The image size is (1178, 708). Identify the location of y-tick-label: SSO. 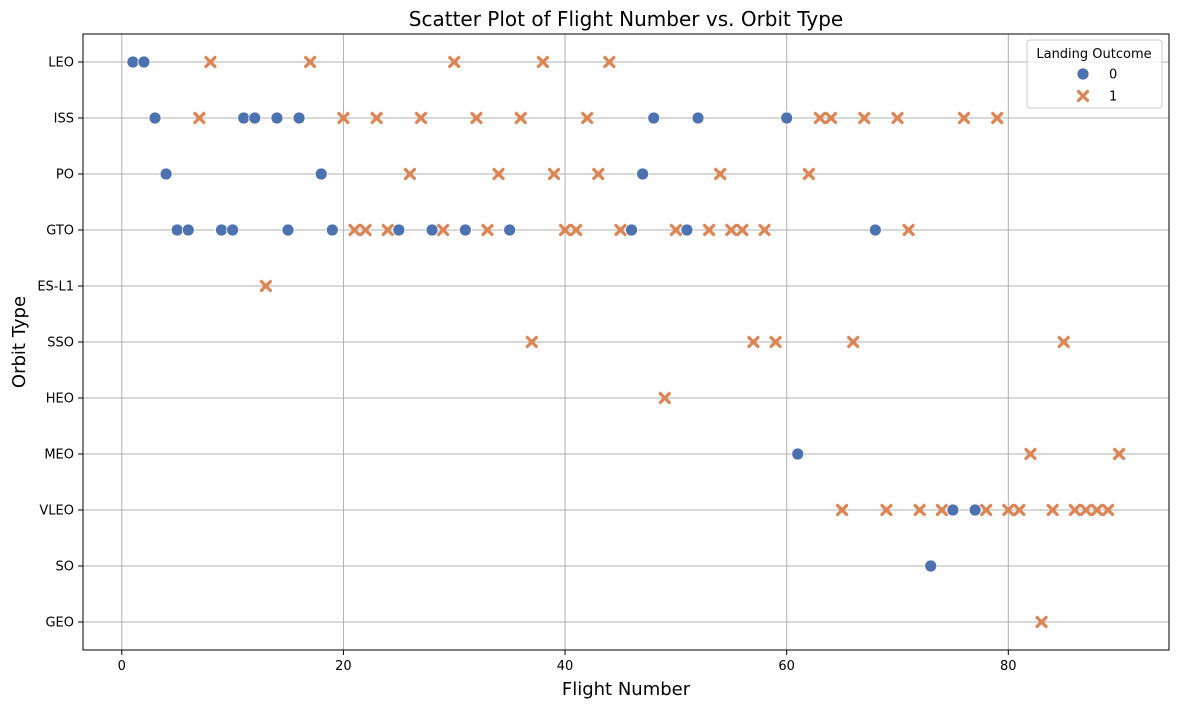
(60, 343).